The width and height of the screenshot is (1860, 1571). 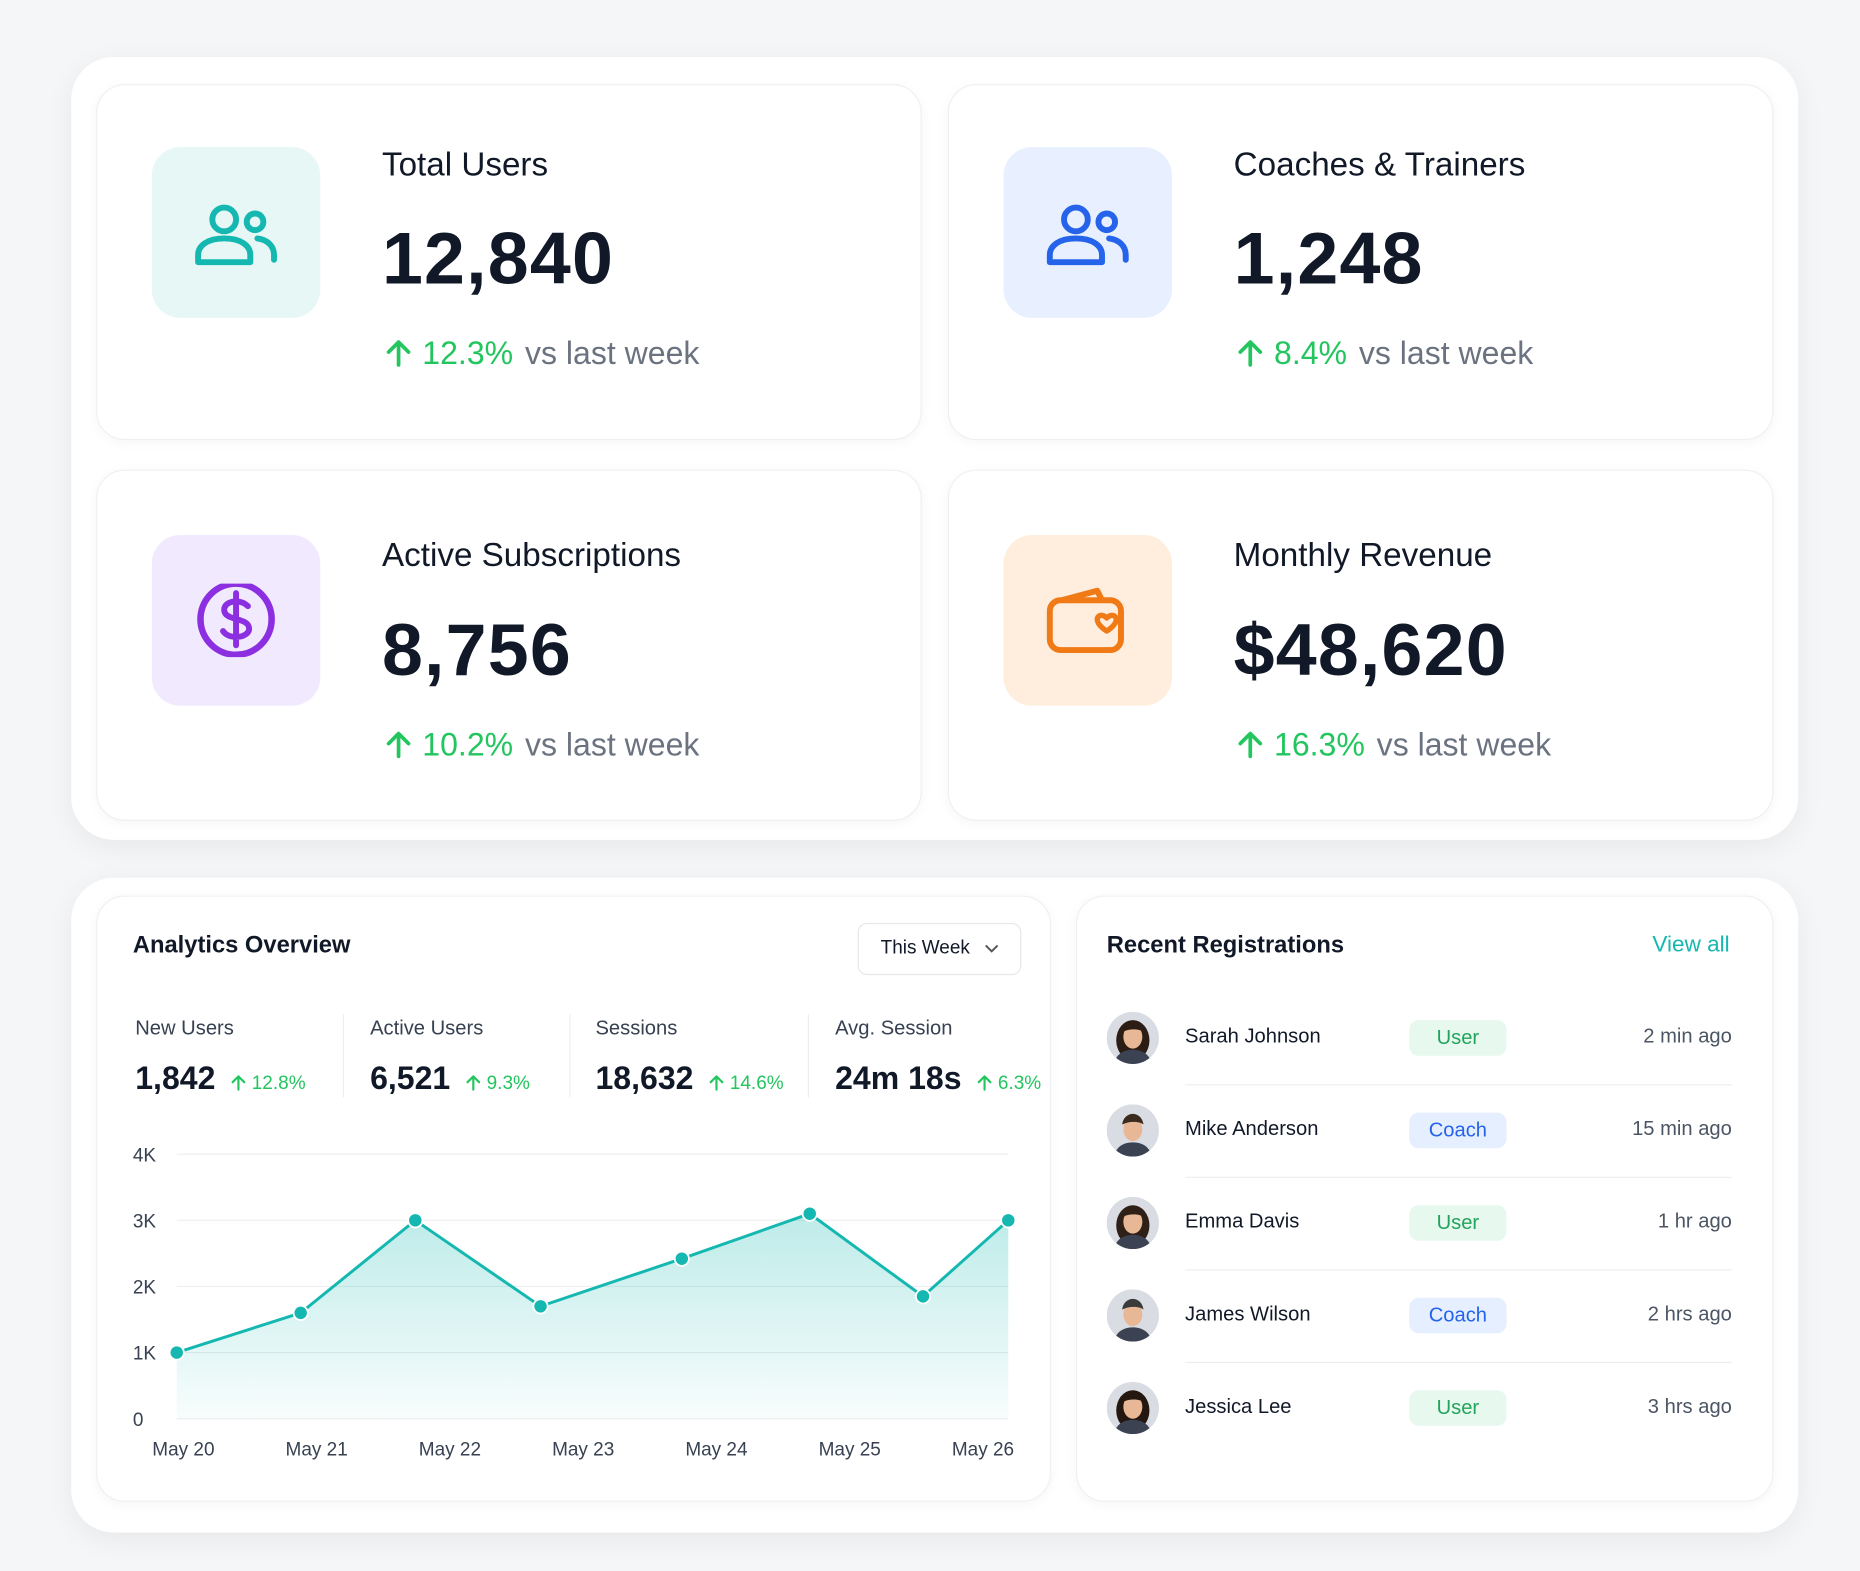 I want to click on metric-change-value: 14.6%, so click(x=756, y=1083).